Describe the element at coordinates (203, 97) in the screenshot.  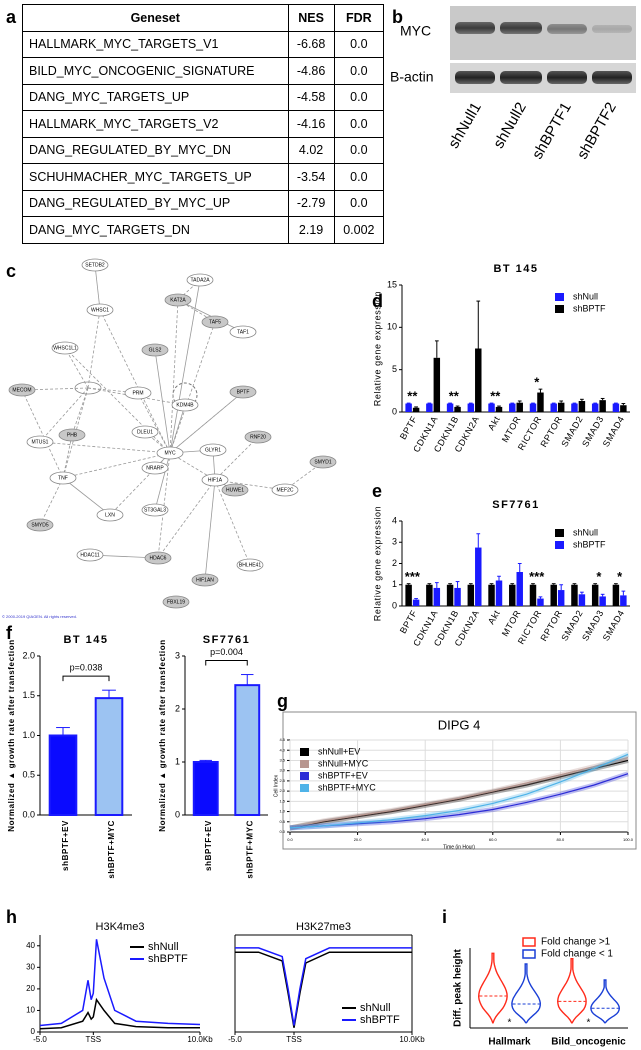
I see `table-row: DANG_MYC_TARGETS_UP -4.58 0.0` at that location.